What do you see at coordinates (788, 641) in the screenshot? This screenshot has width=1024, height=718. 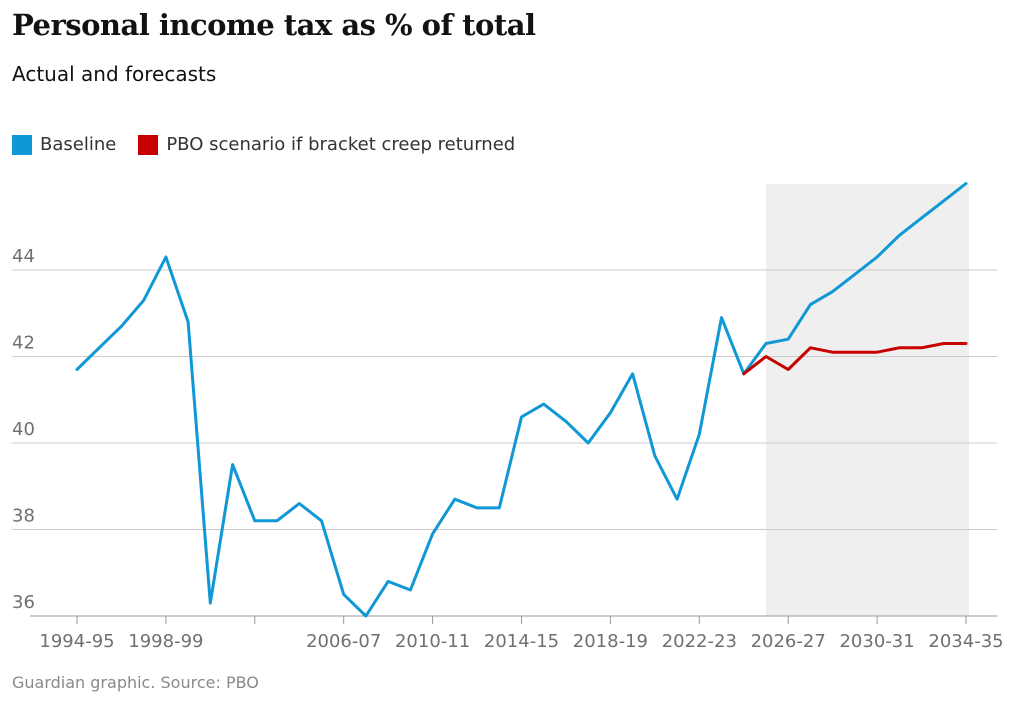 I see `x-tick-label-2026: 2026-27` at bounding box center [788, 641].